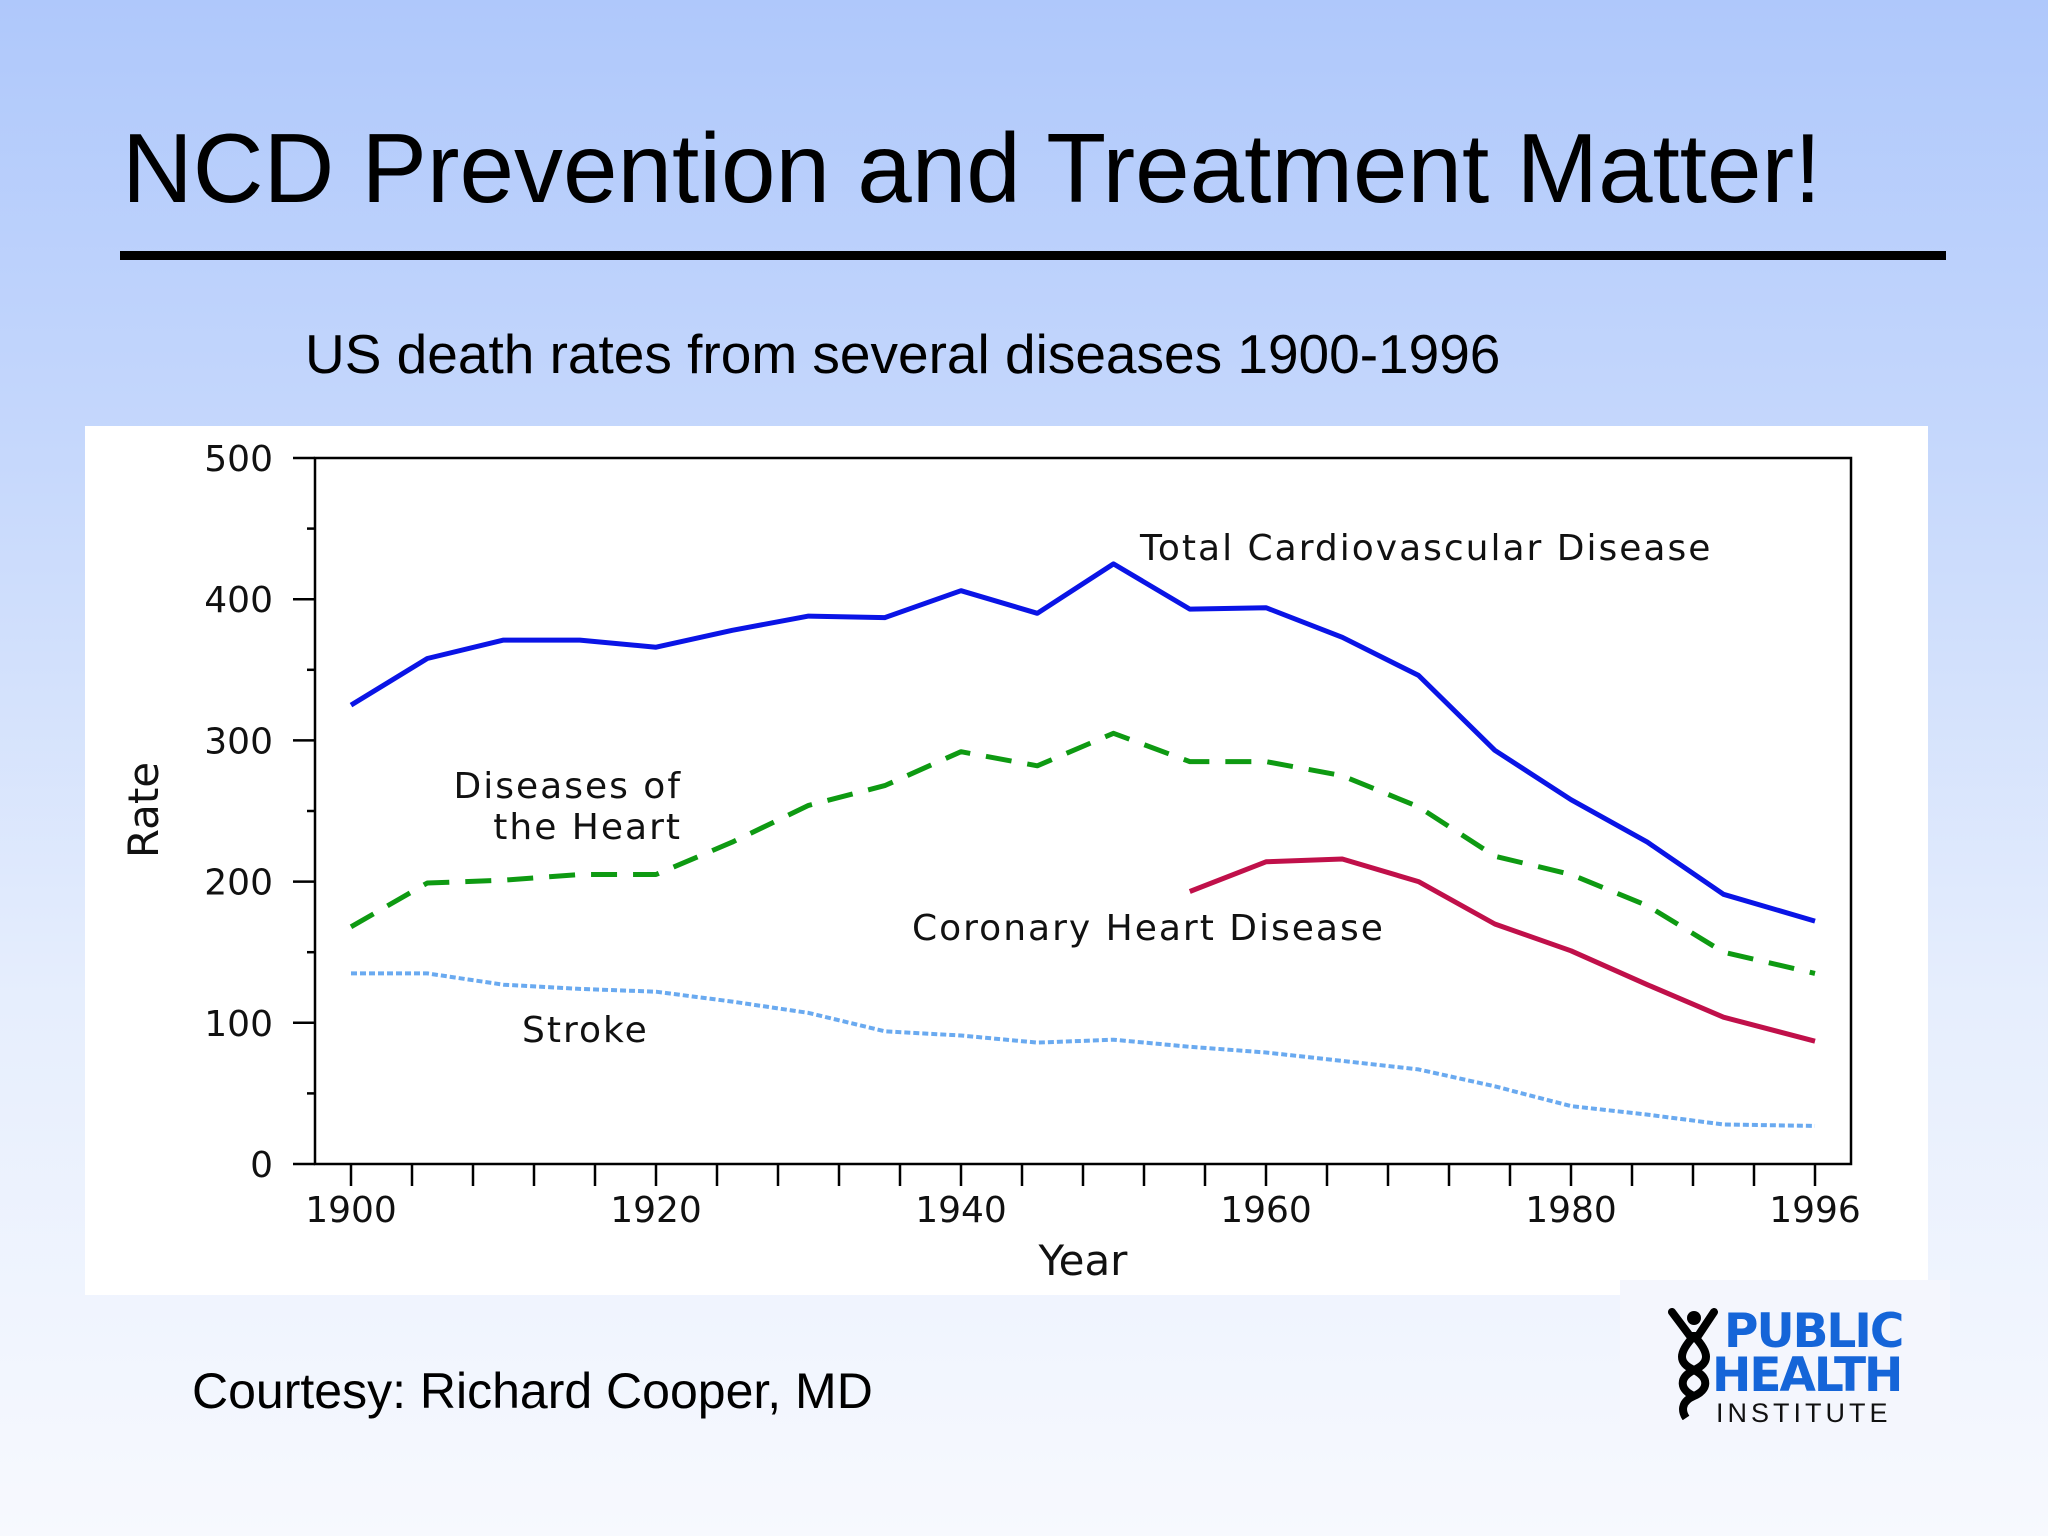 The width and height of the screenshot is (2048, 1536). I want to click on series-label-coronary-heart: Coronary Heart Disease, so click(1148, 928).